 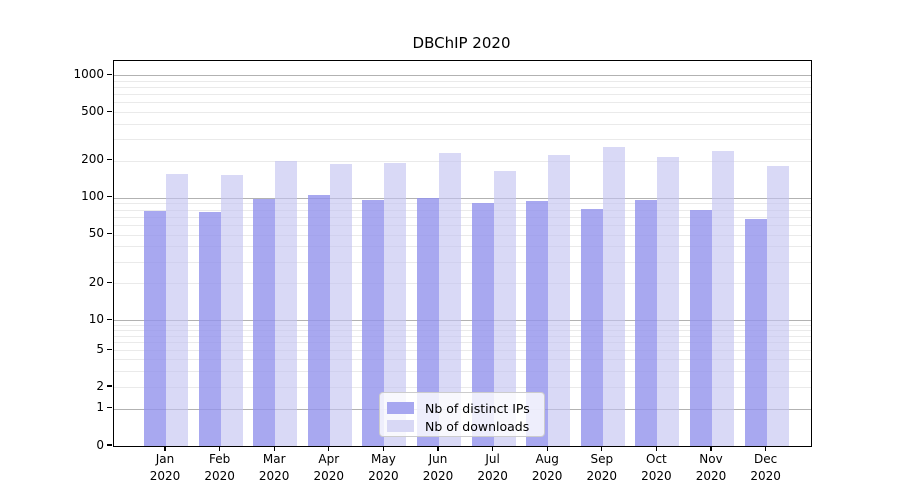 I want to click on bar-downloads-feb, so click(x=231, y=310).